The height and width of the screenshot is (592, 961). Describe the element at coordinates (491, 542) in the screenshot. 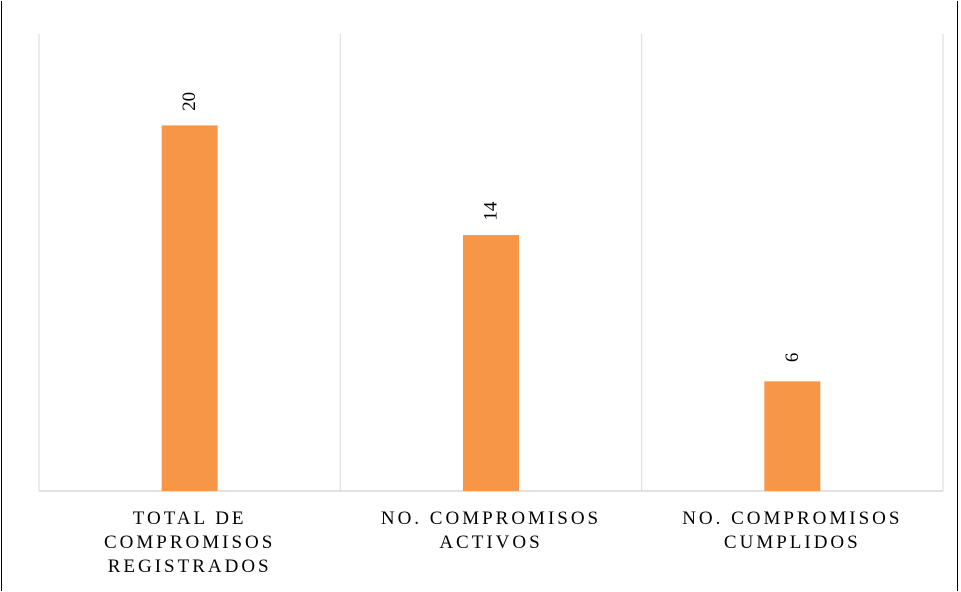

I see `category-label-2-line-2: ACTIVOS` at that location.